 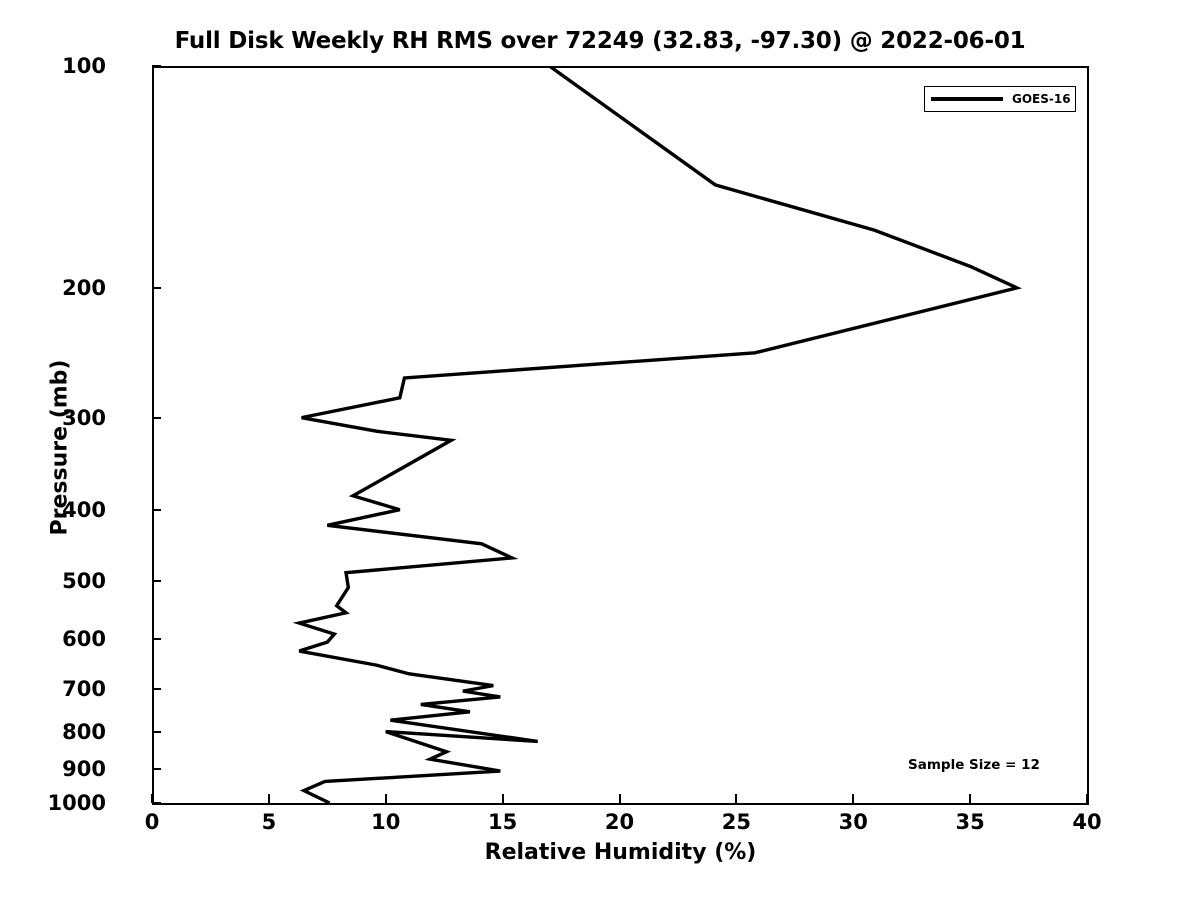 What do you see at coordinates (84, 509) in the screenshot?
I see `y-tick-label-400: 400` at bounding box center [84, 509].